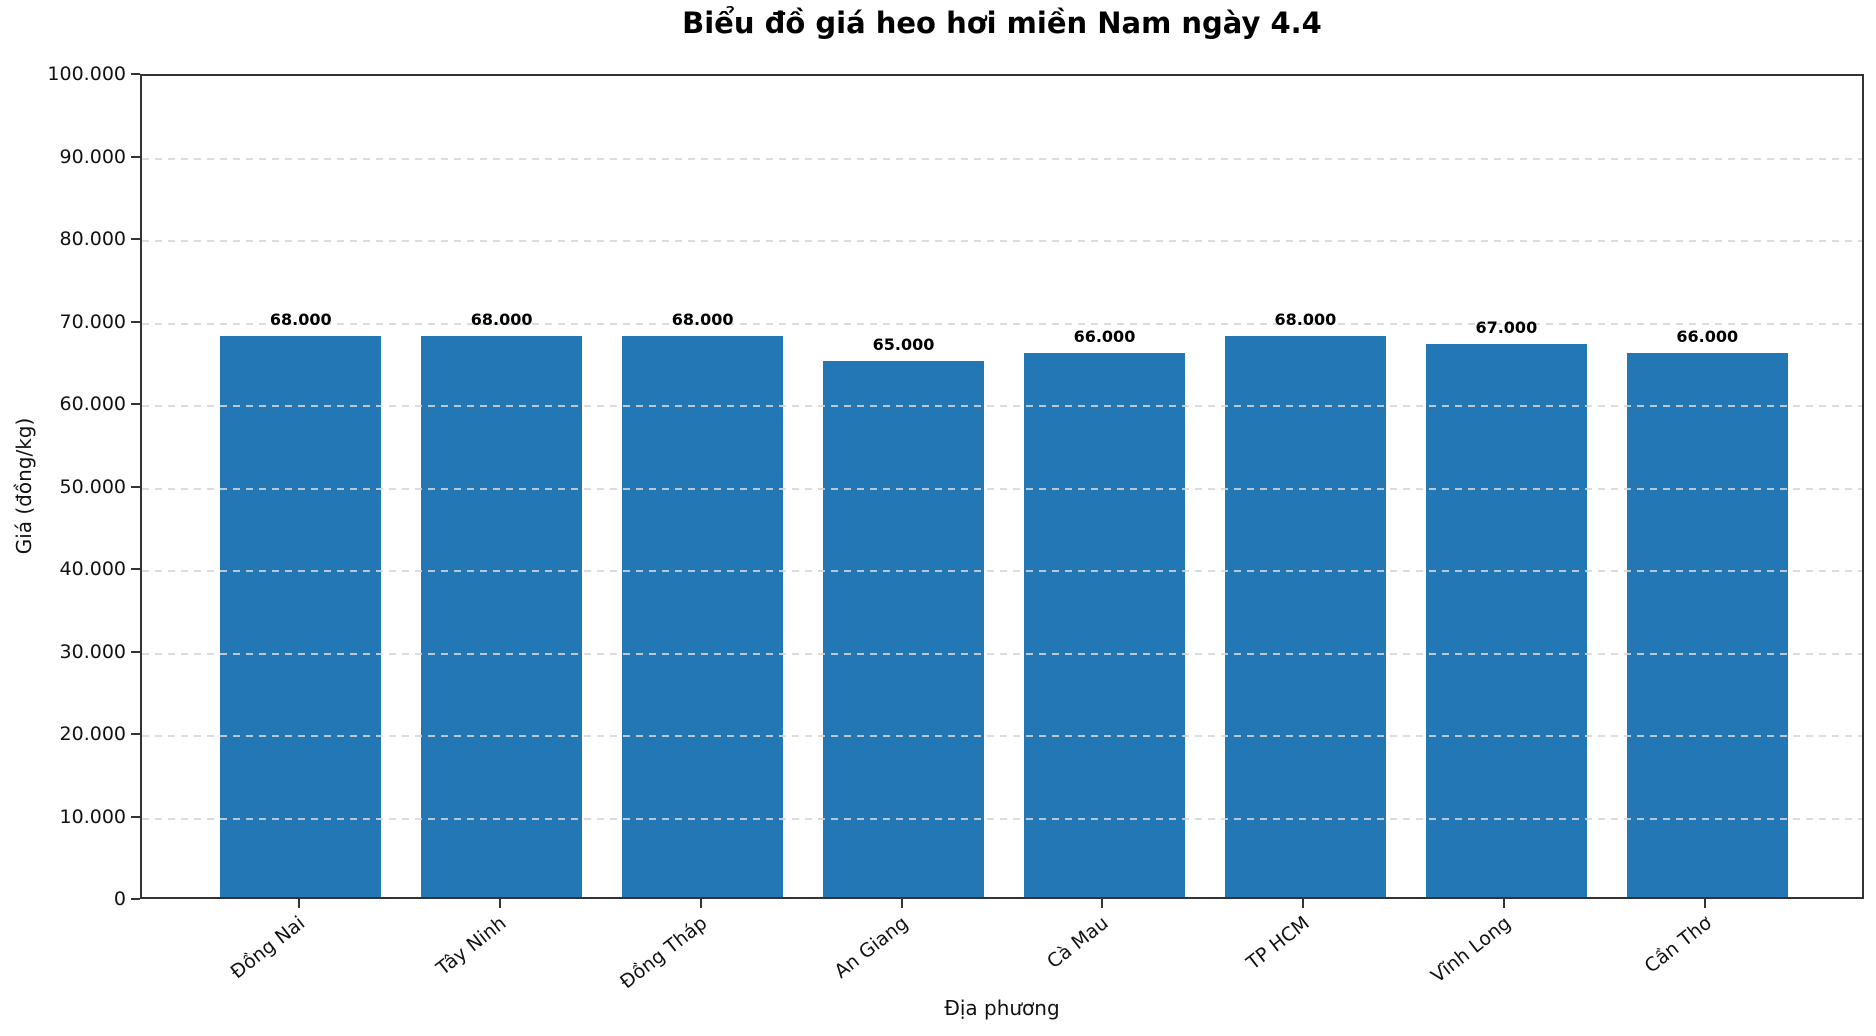 The height and width of the screenshot is (1036, 1876). I want to click on x-tick-label: Cần Thơ, so click(1678, 945).